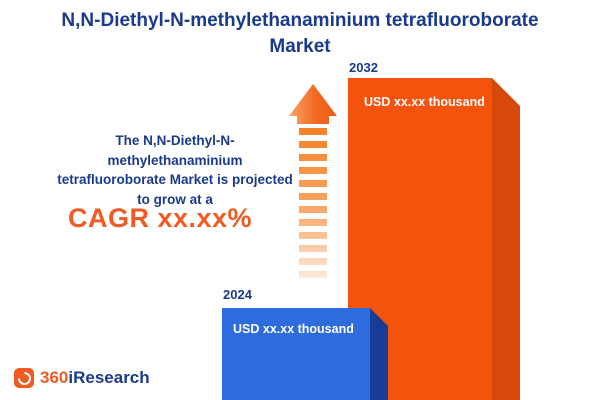 This screenshot has height=400, width=600. Describe the element at coordinates (363, 67) in the screenshot. I see `bar-label-2032: 2032` at that location.